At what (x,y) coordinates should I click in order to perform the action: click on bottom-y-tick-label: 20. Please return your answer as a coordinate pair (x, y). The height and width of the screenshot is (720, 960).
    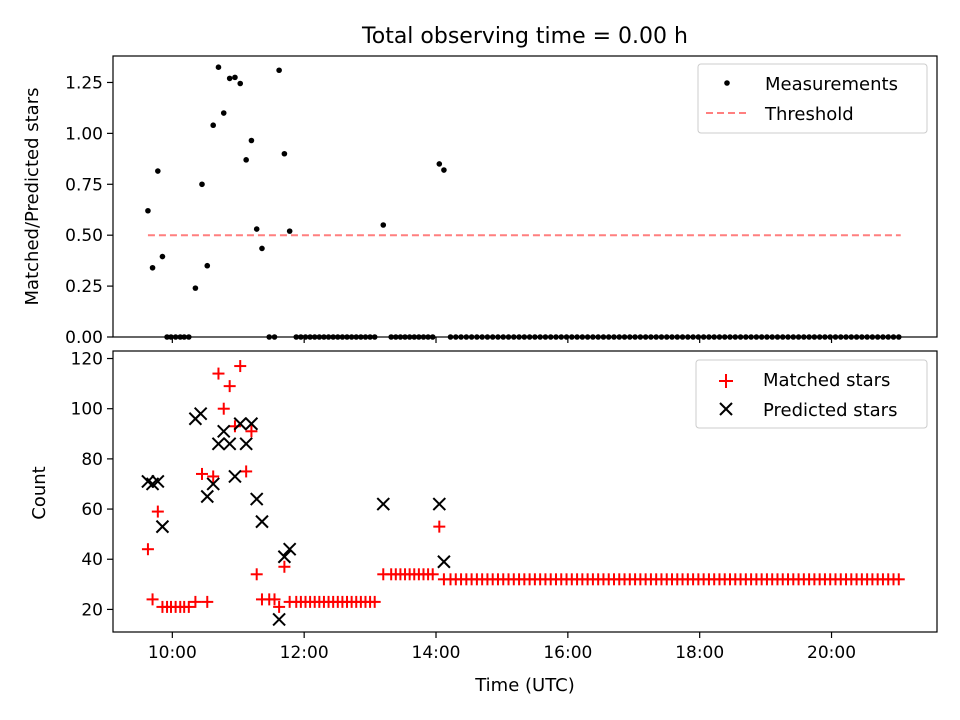
    Looking at the image, I should click on (92, 610).